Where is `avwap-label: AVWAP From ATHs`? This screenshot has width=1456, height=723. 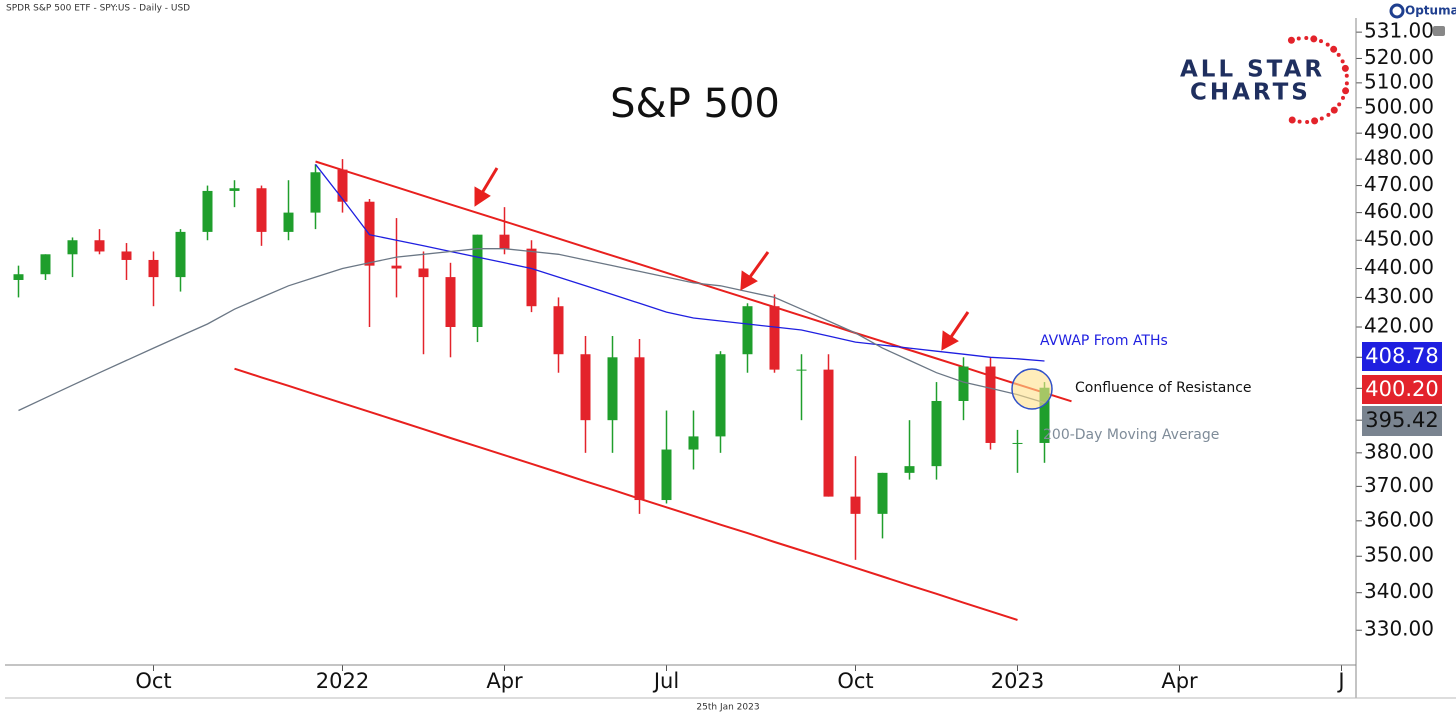
avwap-label: AVWAP From ATHs is located at coordinates (1104, 341).